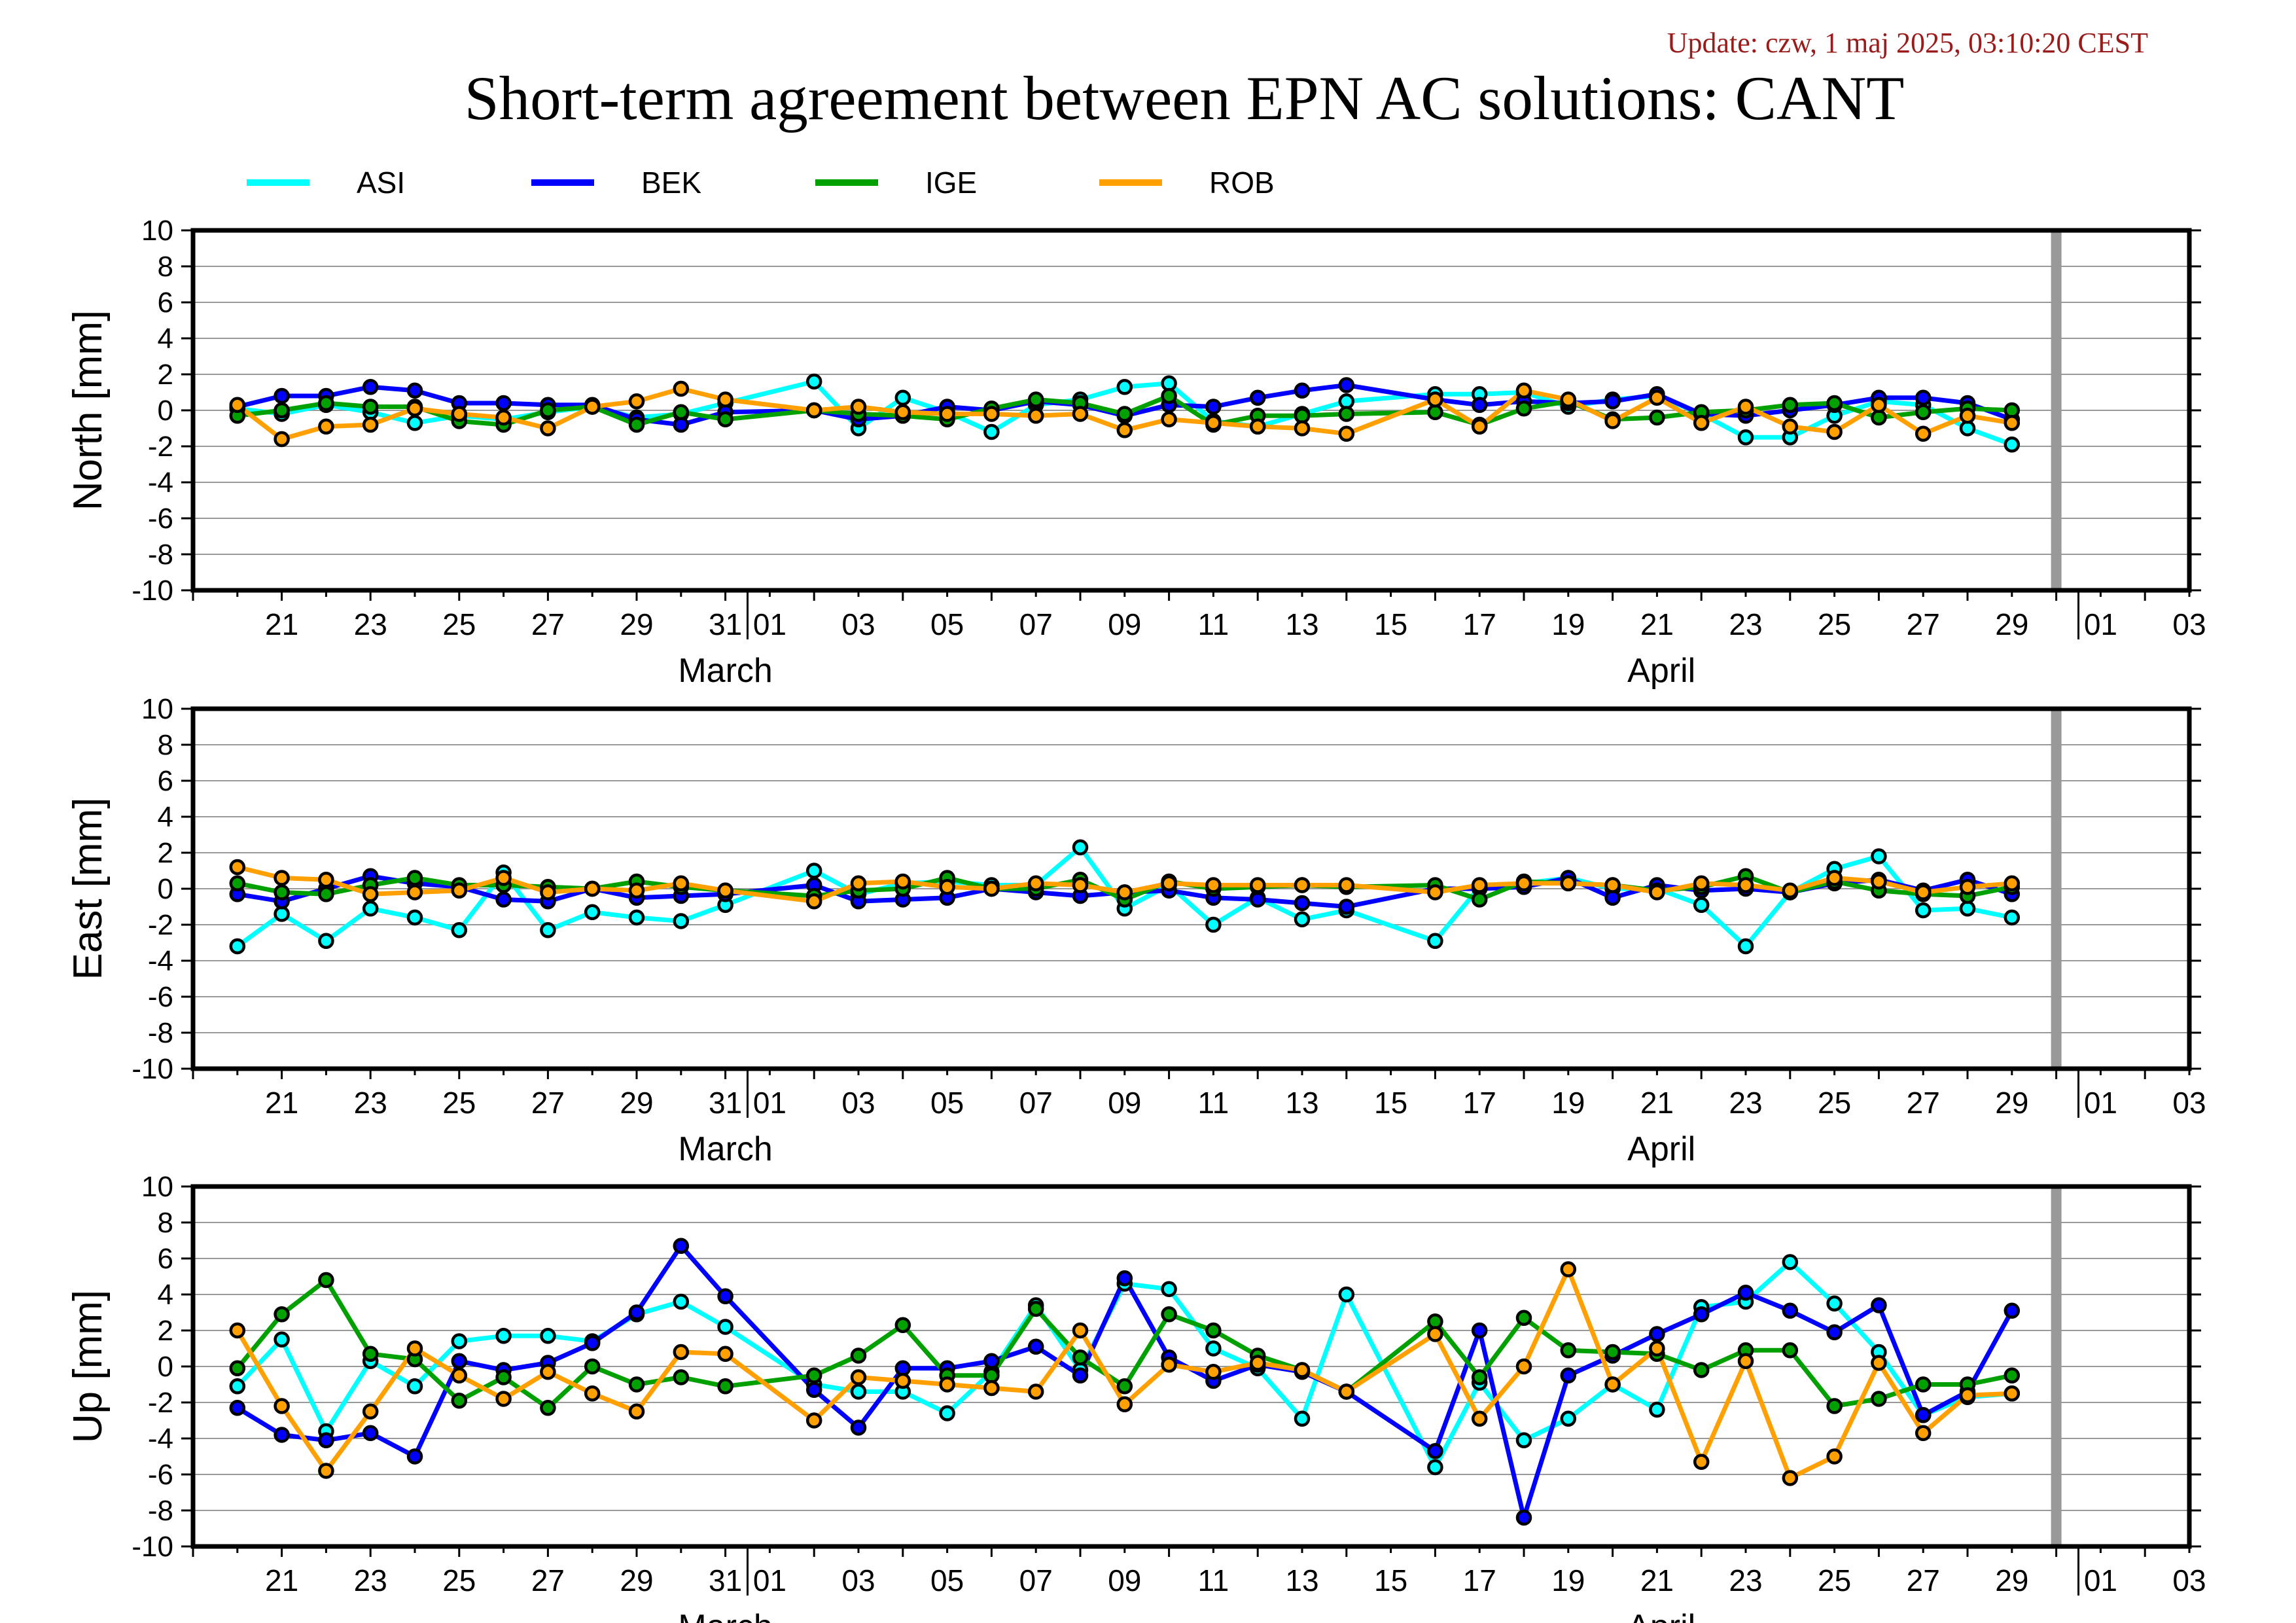 The width and height of the screenshot is (2296, 1623). Describe the element at coordinates (381, 183) in the screenshot. I see `legend-label-asi: ASI` at that location.